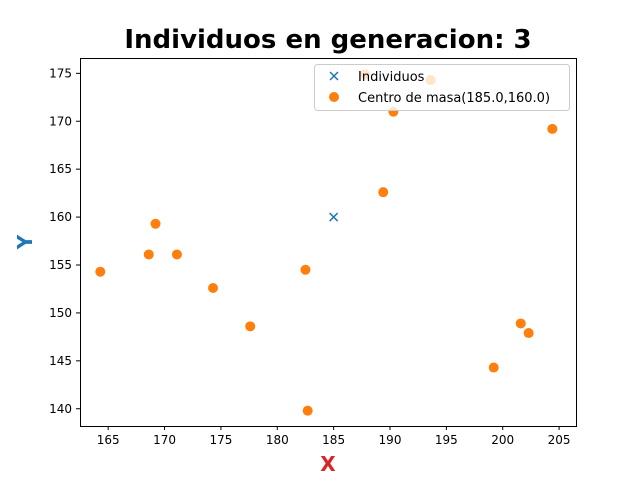 This screenshot has height=484, width=640. What do you see at coordinates (164, 440) in the screenshot?
I see `x-tick-label: 170` at bounding box center [164, 440].